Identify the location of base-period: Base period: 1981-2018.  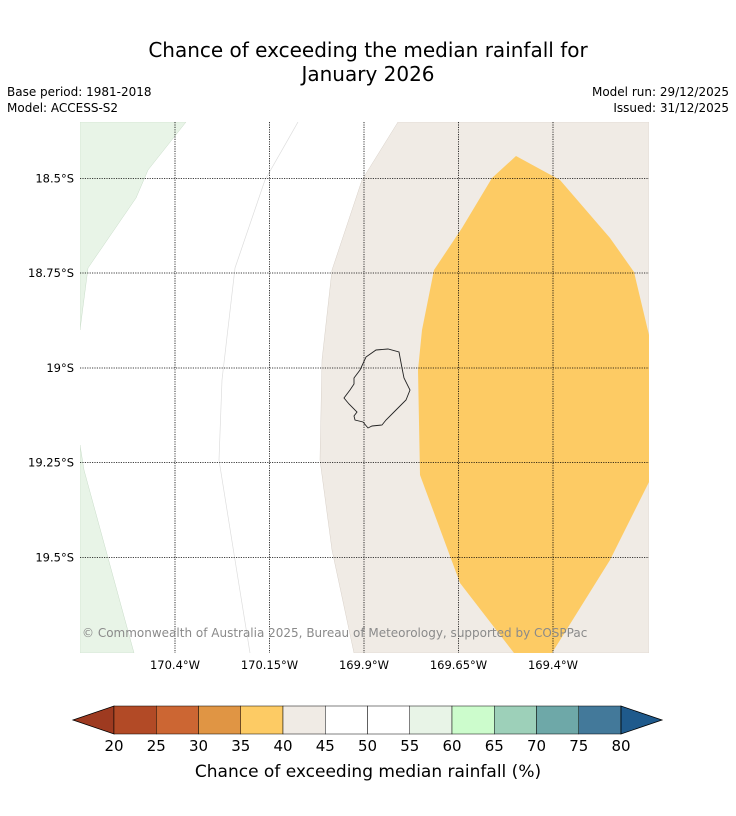
(79, 92).